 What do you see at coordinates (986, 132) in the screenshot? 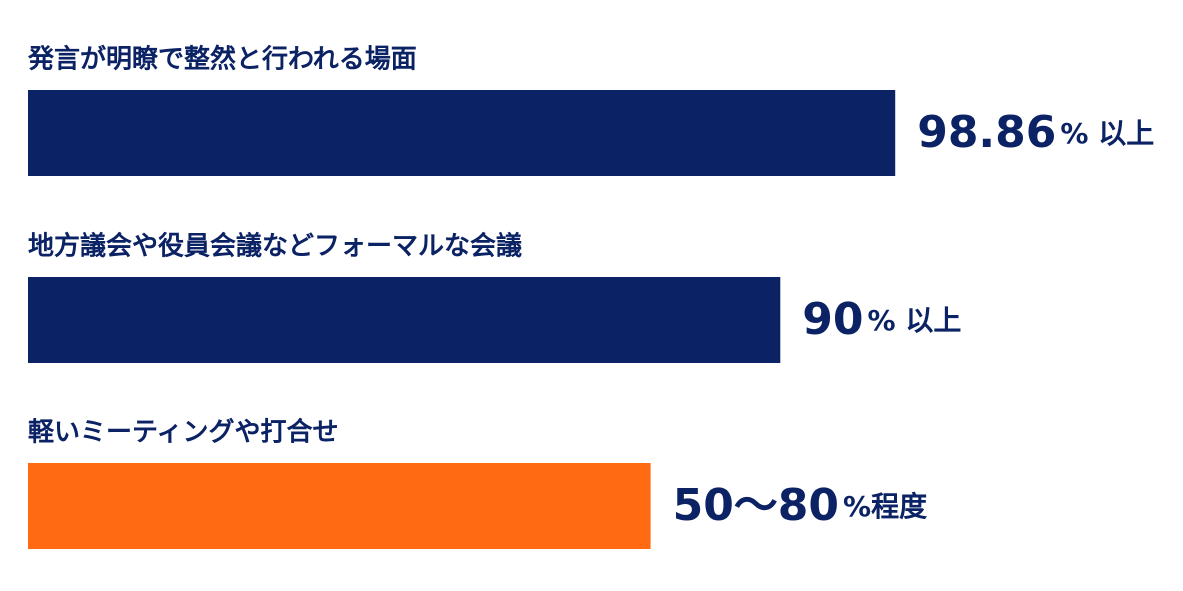
I see `value-number: 98.86` at bounding box center [986, 132].